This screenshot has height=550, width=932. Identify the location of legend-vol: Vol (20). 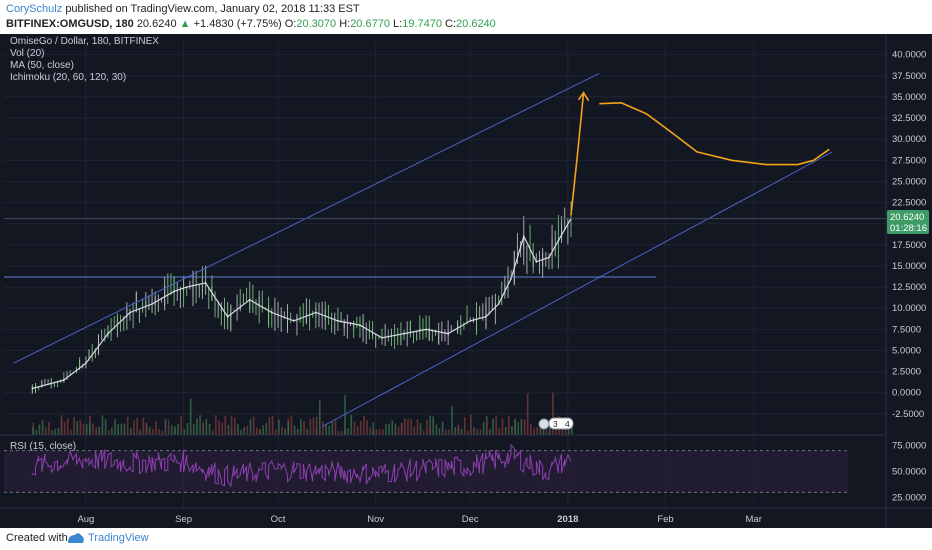
(27, 53).